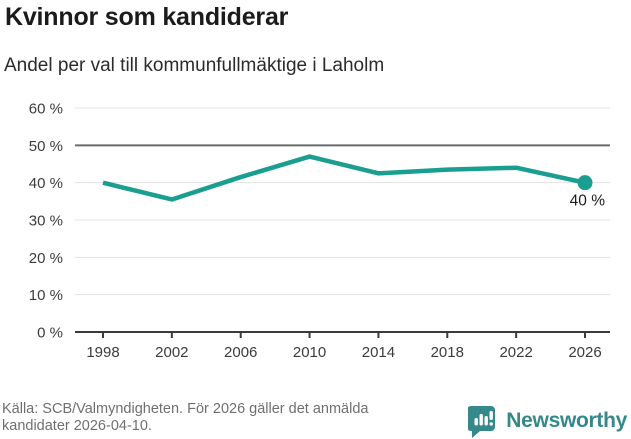 This screenshot has width=631, height=439. Describe the element at coordinates (147, 17) in the screenshot. I see `chart-title: Kvinnor som kandiderar` at that location.